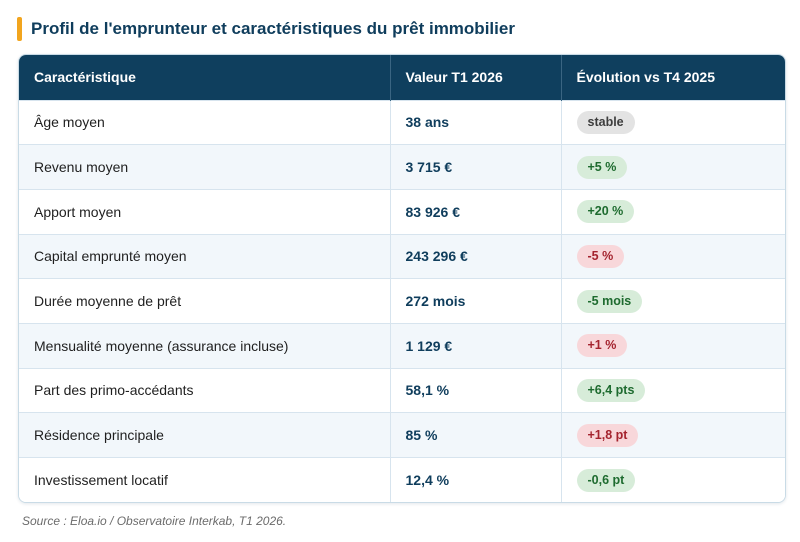 This screenshot has width=800, height=542. What do you see at coordinates (476, 479) in the screenshot?
I see `row-value: 12,4 %` at bounding box center [476, 479].